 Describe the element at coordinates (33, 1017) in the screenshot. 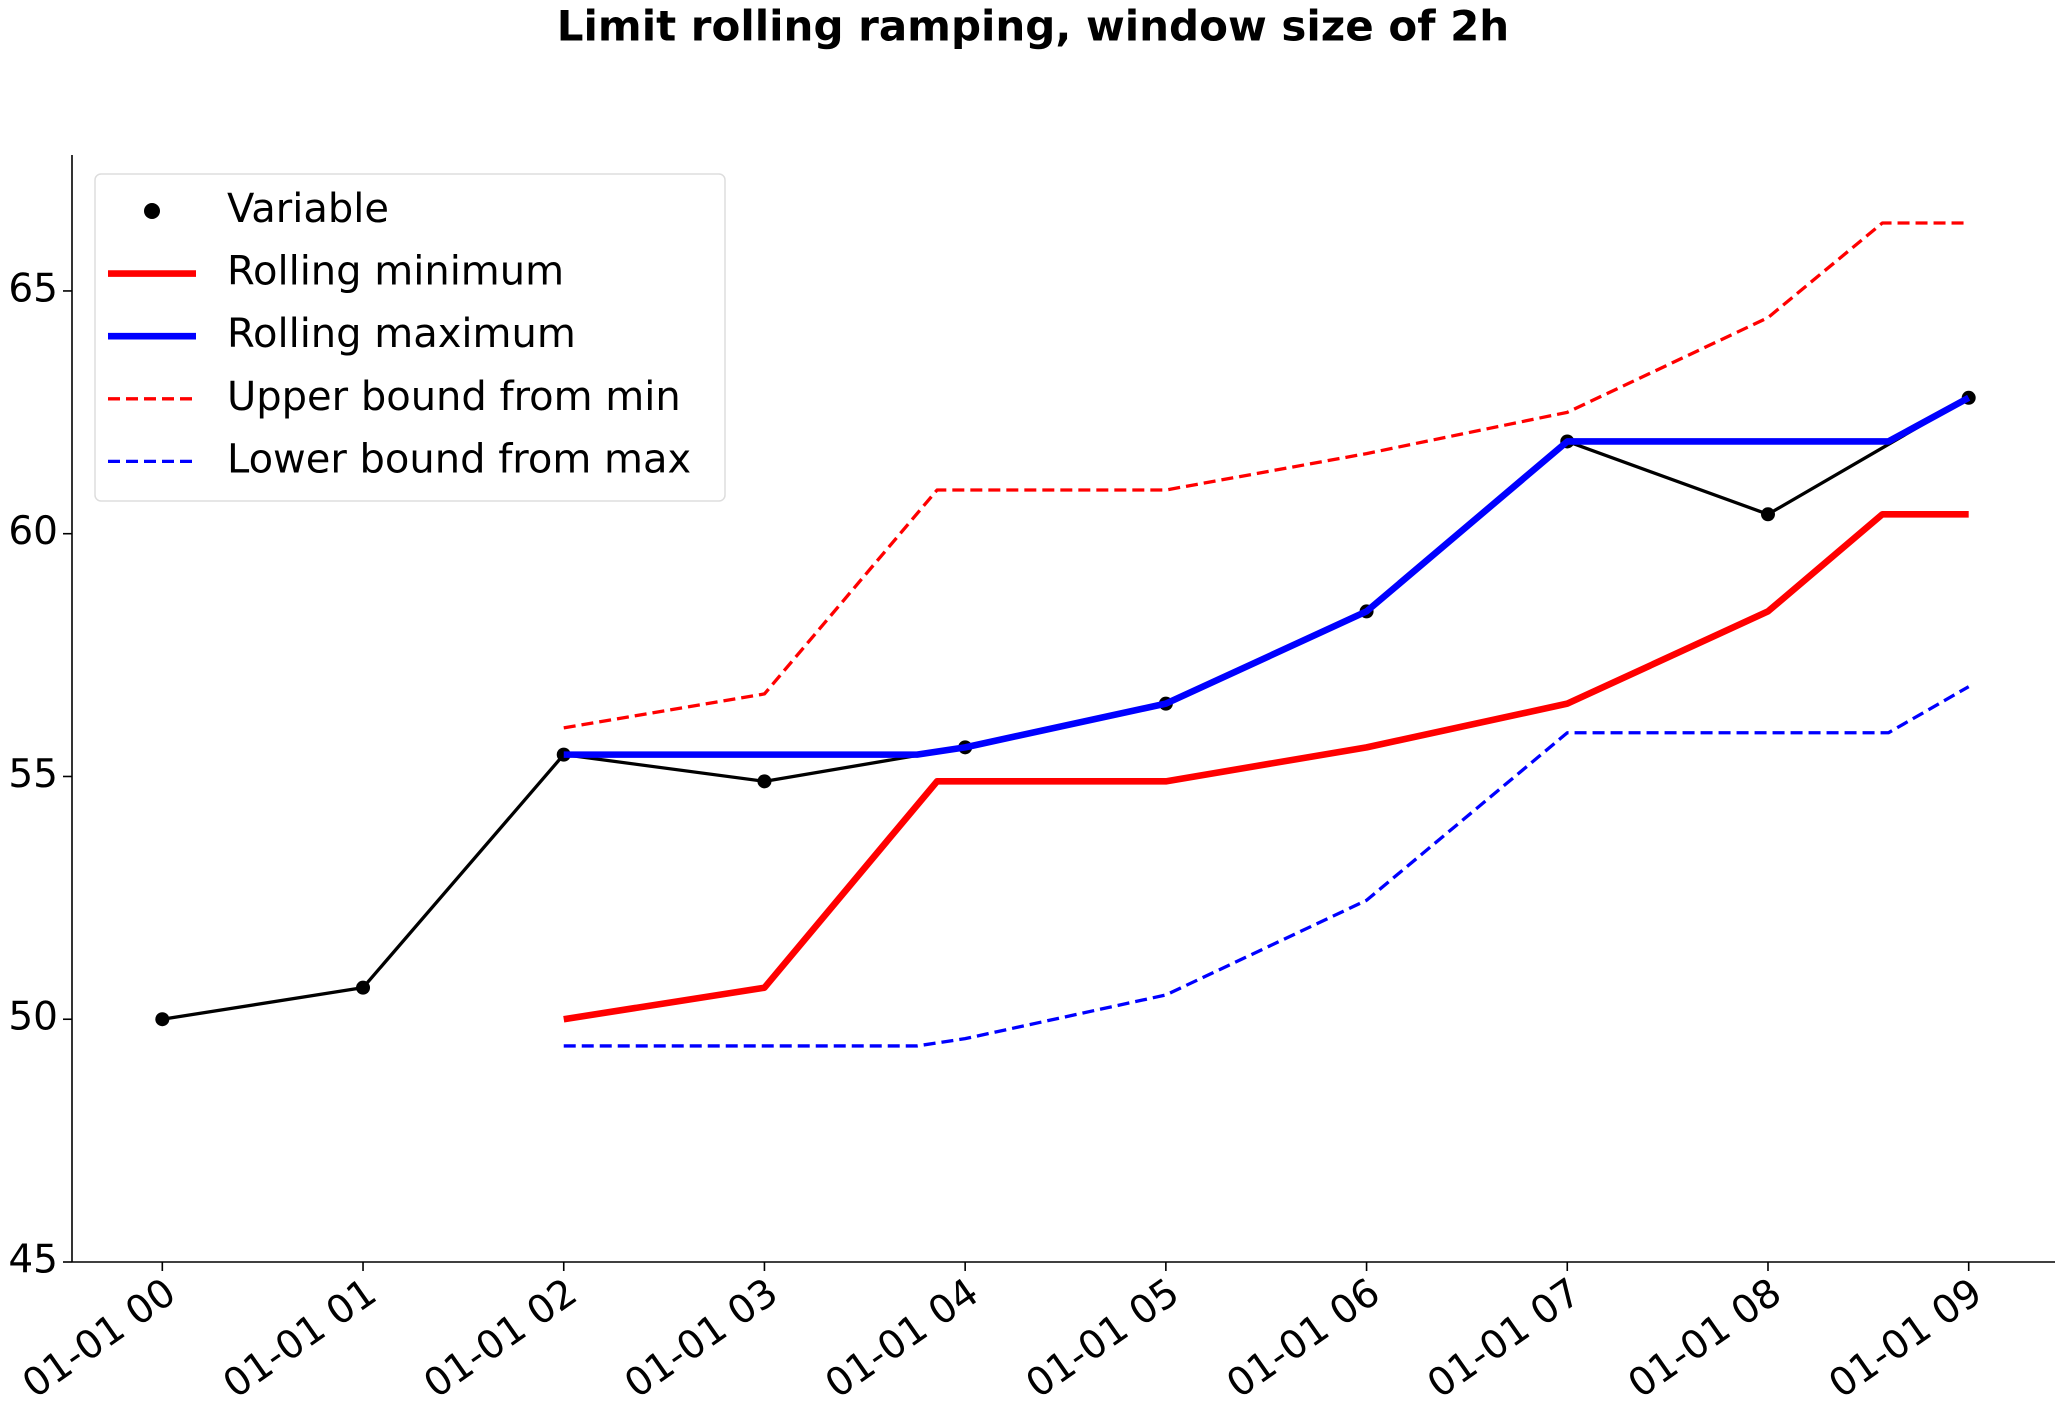

I see `y-tick-label: 50` at that location.